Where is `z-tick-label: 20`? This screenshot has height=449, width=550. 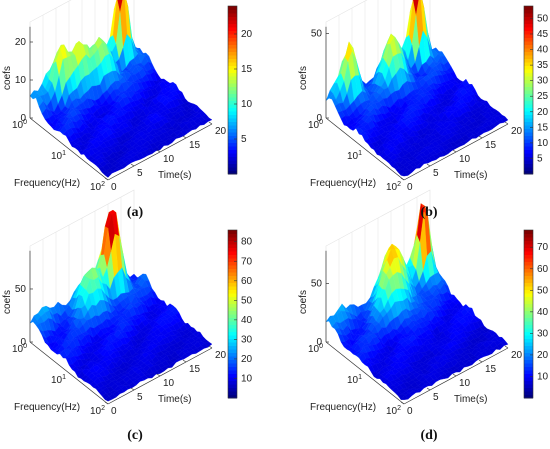 z-tick-label: 20 is located at coordinates (21, 42).